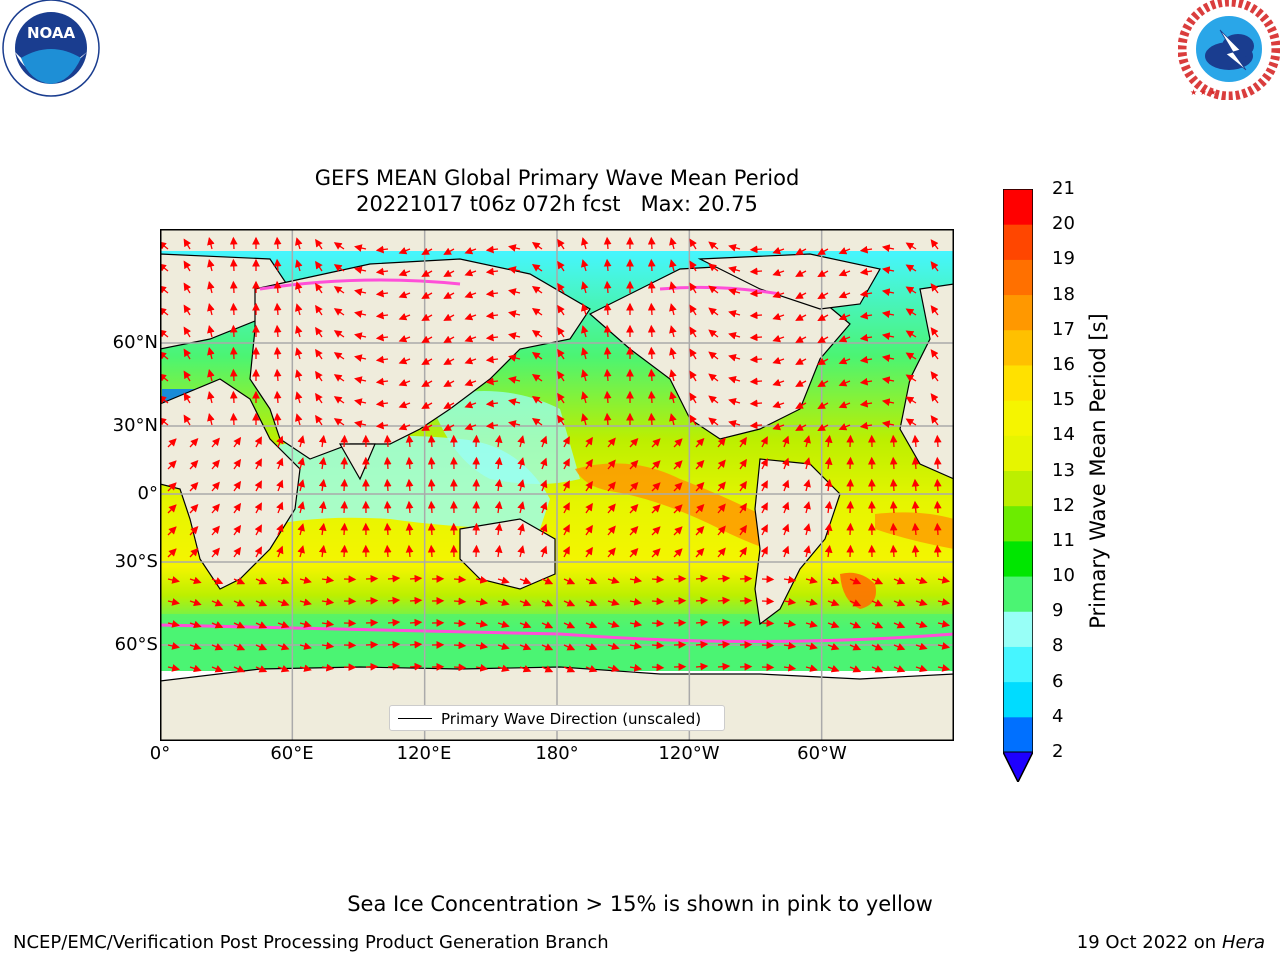 This screenshot has height=960, width=1280. Describe the element at coordinates (1063, 470) in the screenshot. I see `colorbar-tick-label: 13` at that location.